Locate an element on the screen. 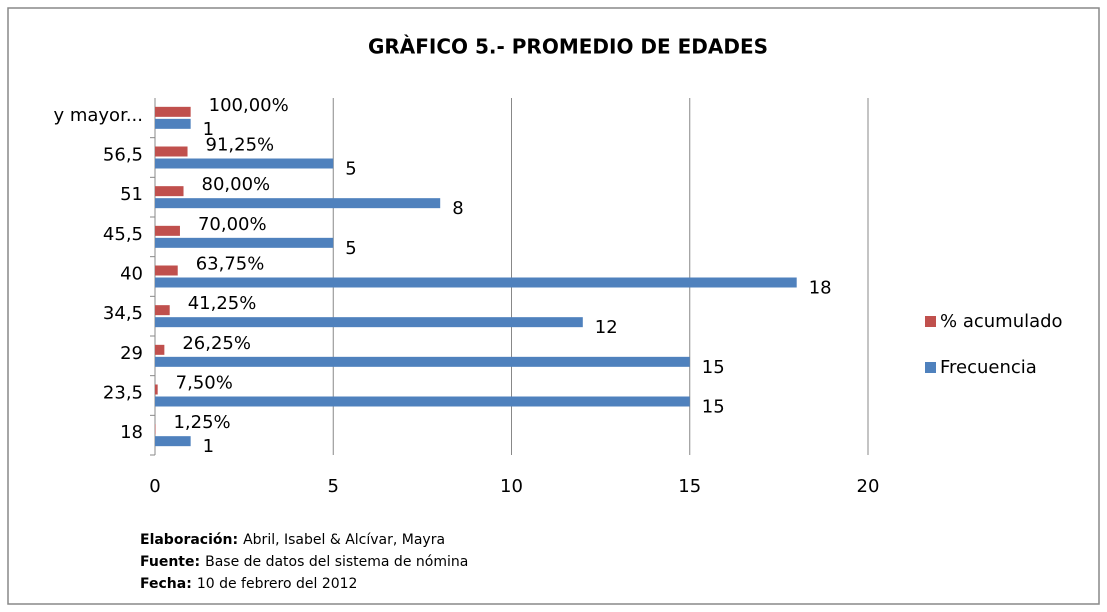 The image size is (1107, 612). footer-text: Base de datos del sistema de nómina is located at coordinates (336, 562).